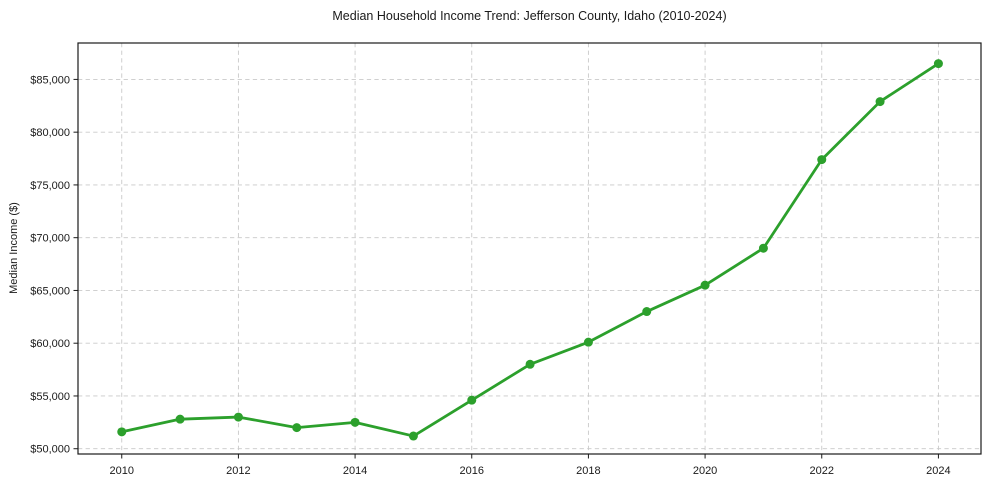  What do you see at coordinates (50, 80) in the screenshot?
I see `y-tick-label: $85,000` at bounding box center [50, 80].